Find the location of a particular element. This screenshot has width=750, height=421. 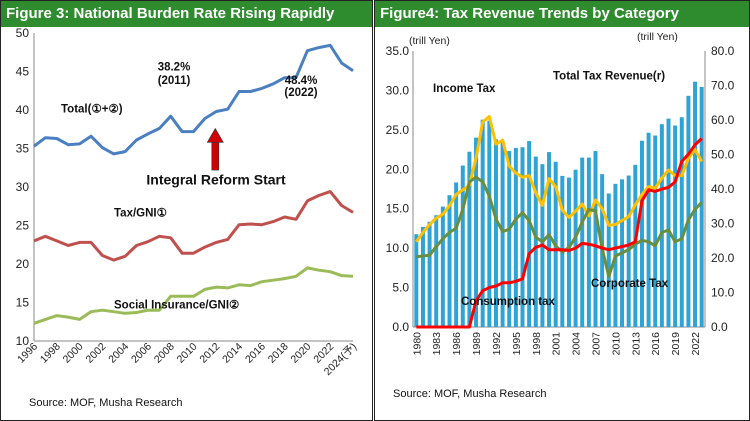

figure4-title: Figure4: Tax Revenue Trends by Category is located at coordinates (562, 14).